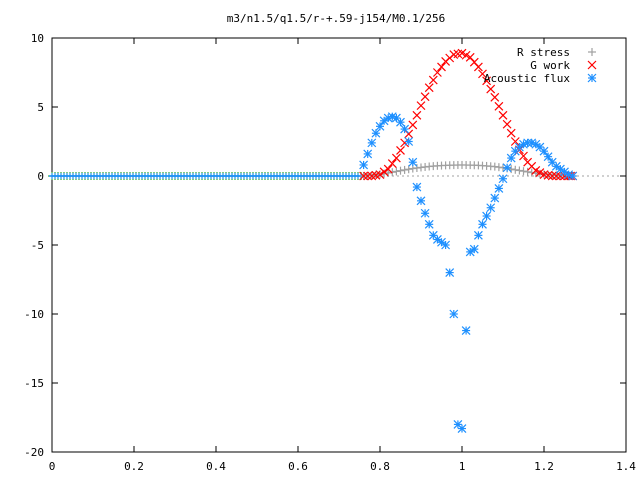 This screenshot has height=480, width=640. Describe the element at coordinates (462, 466) in the screenshot. I see `x-tick-label: 1` at that location.